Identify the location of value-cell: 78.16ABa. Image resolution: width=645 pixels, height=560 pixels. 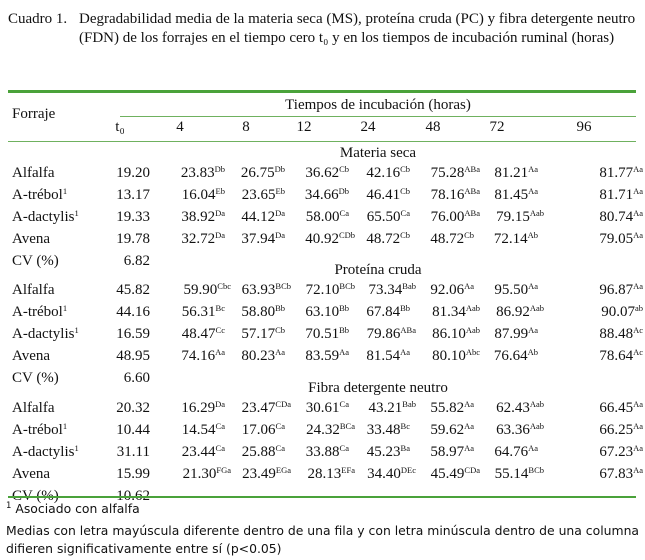
(455, 195).